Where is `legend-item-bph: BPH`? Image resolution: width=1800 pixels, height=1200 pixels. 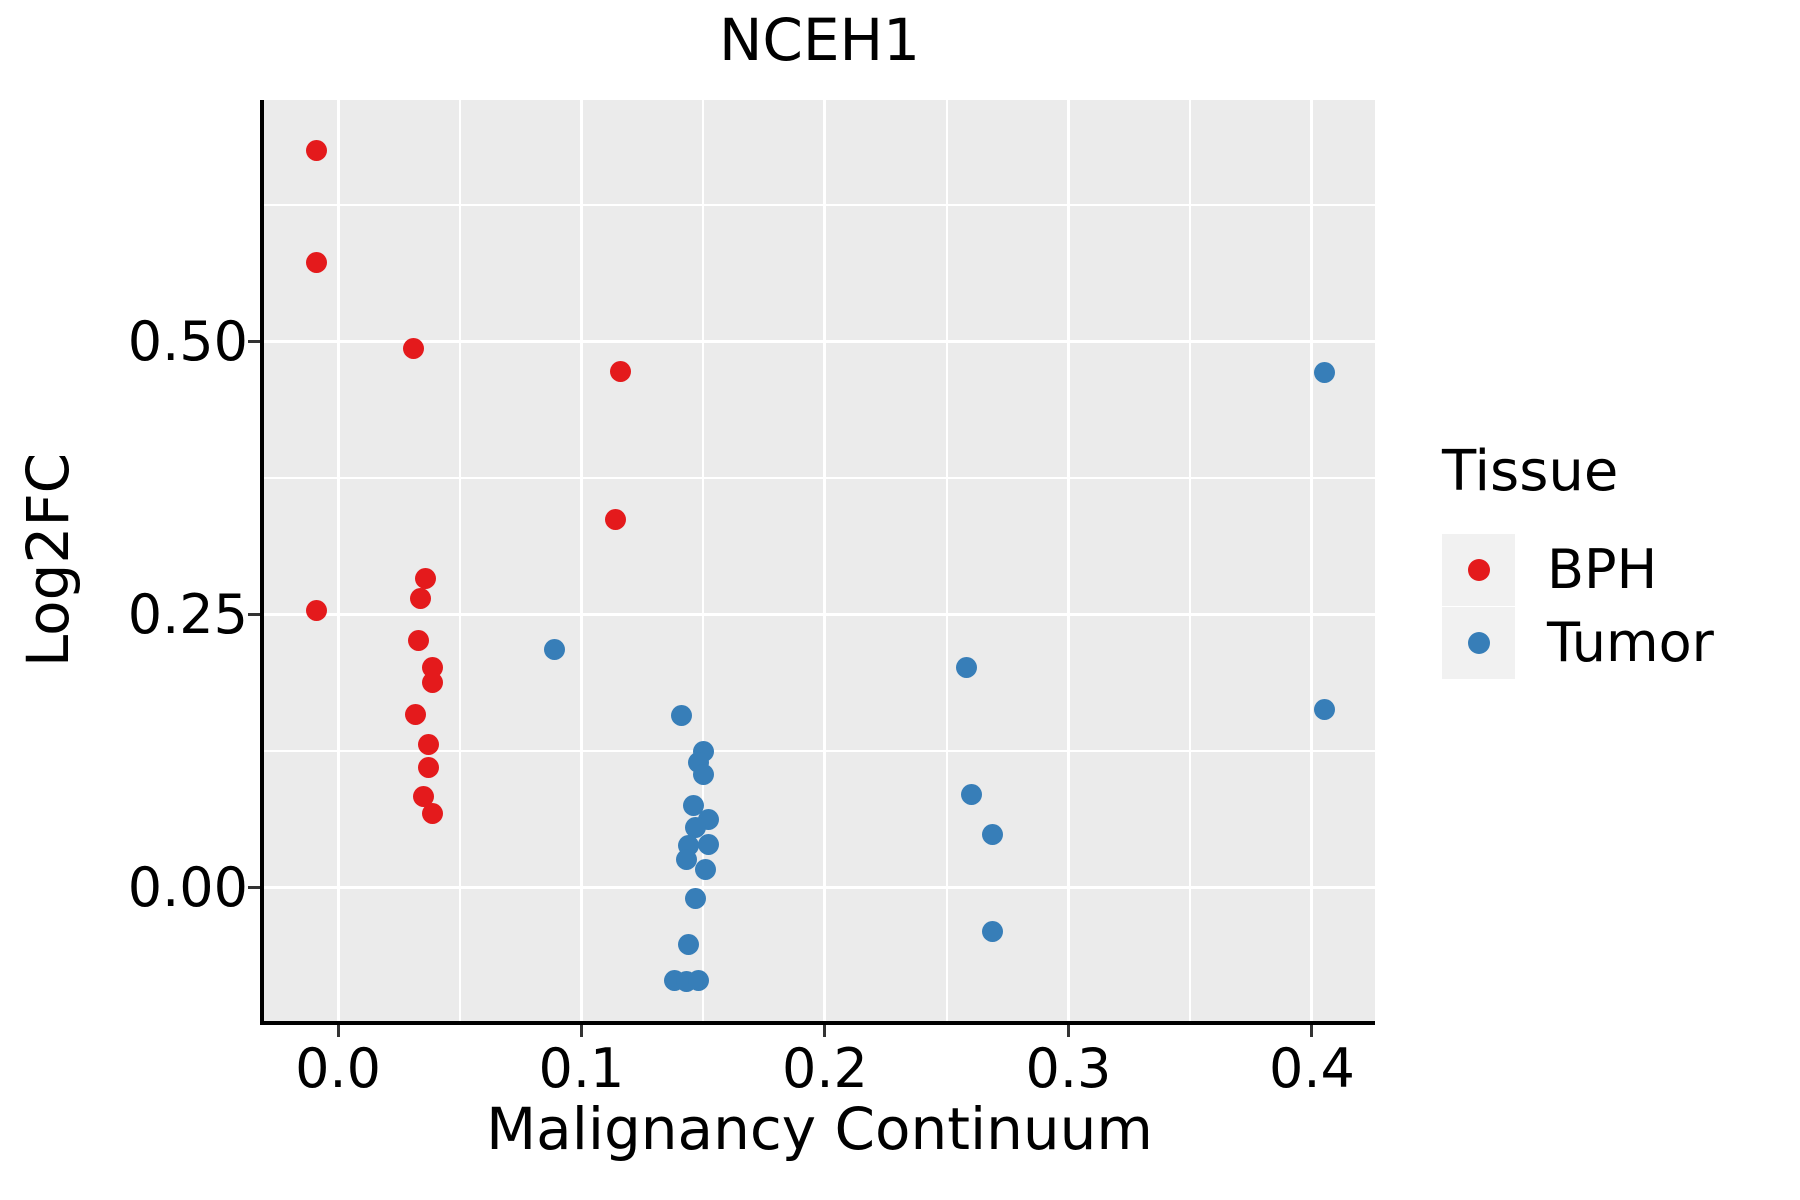 legend-item-bph: BPH is located at coordinates (1578, 570).